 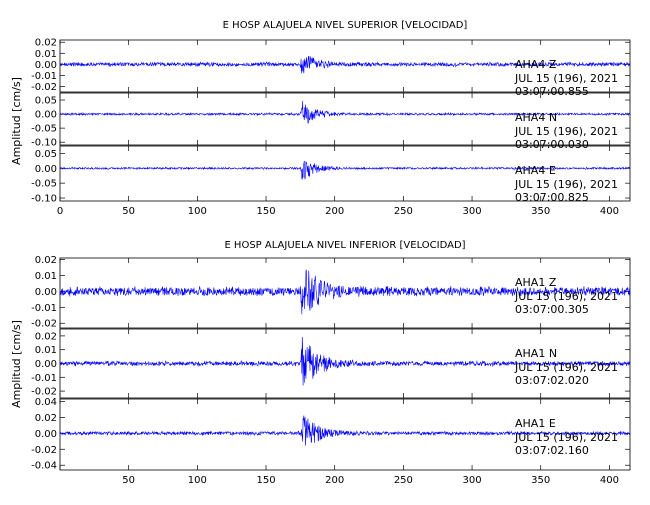 I want to click on y-tick-label: 0.04, so click(x=46, y=402).